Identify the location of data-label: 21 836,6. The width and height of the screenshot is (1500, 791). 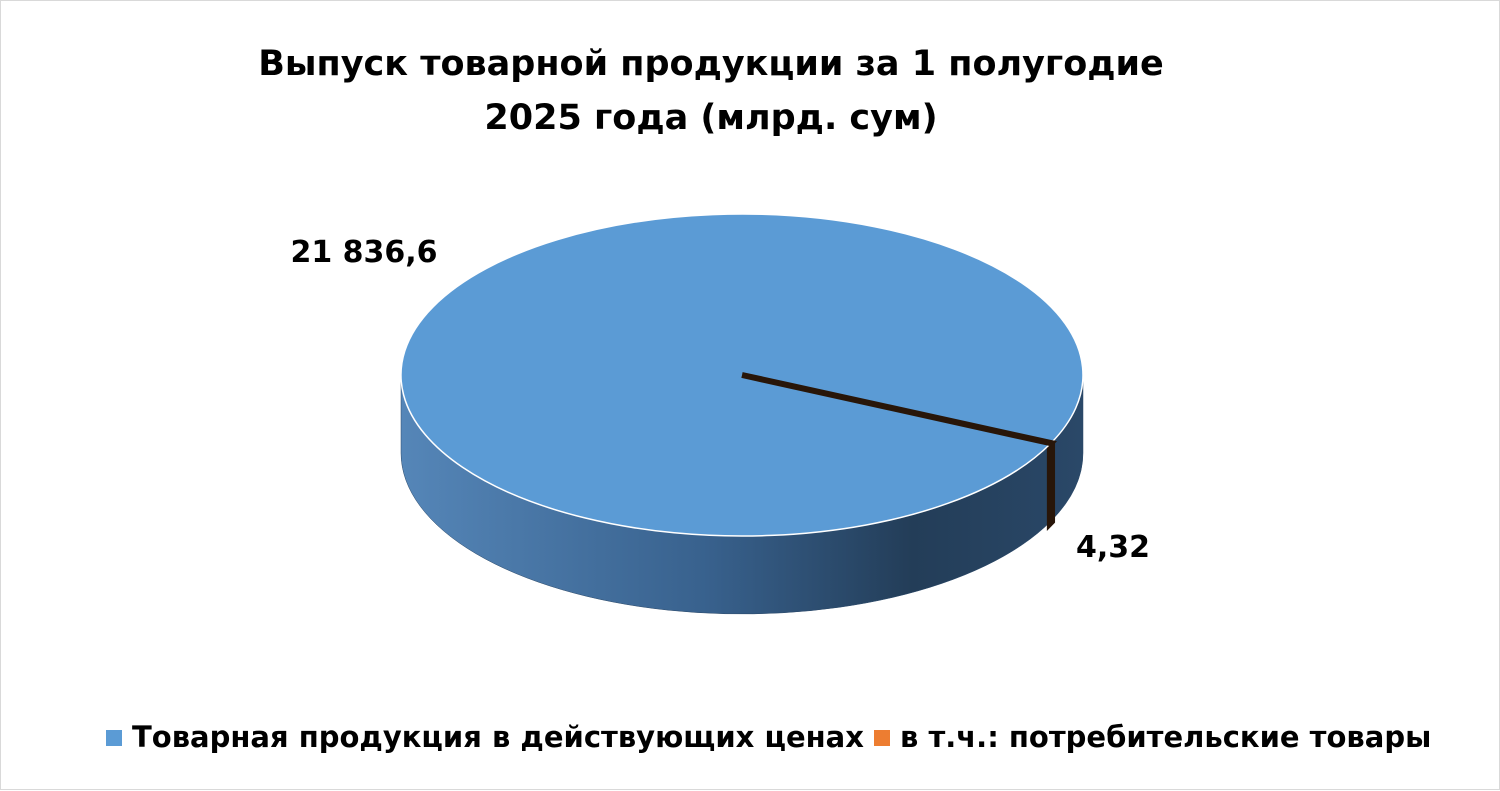
(363, 252).